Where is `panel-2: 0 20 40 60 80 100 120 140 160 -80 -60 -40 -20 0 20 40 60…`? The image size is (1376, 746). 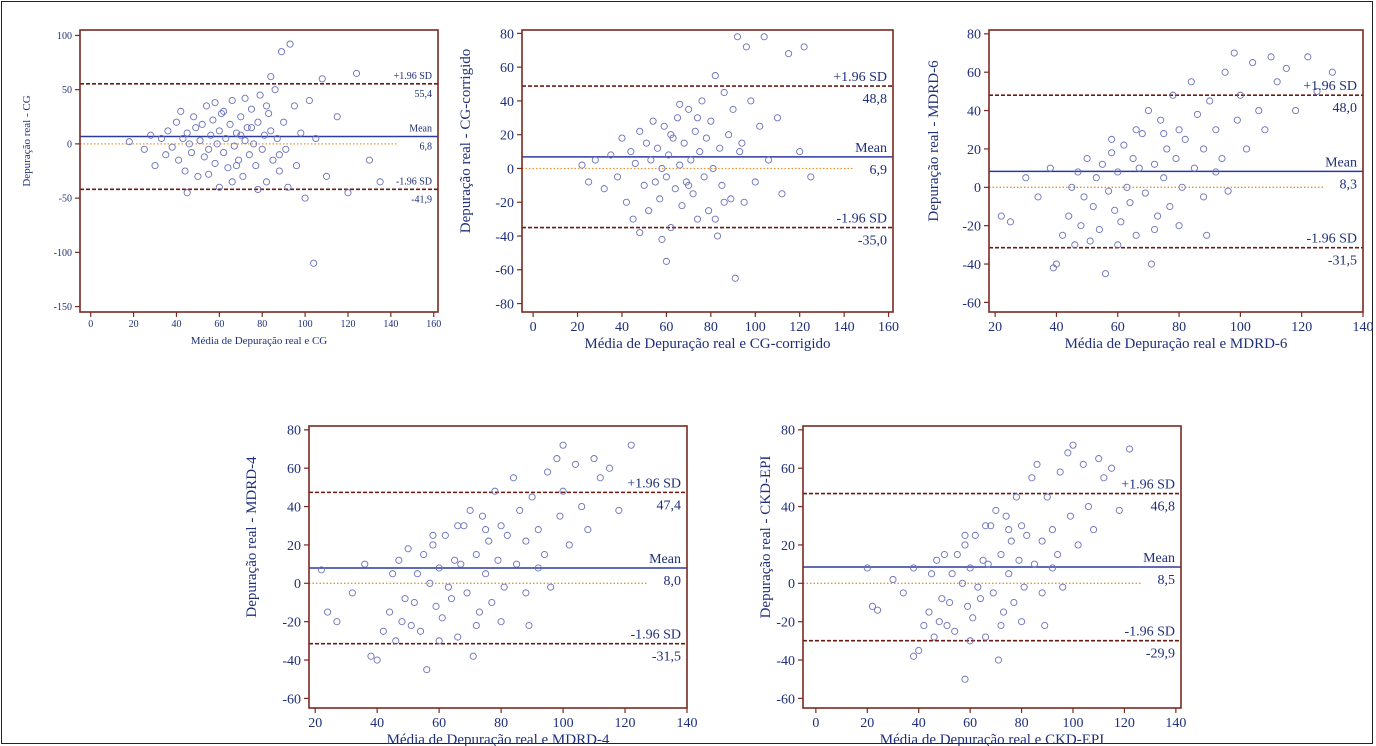 panel-2: 0 20 40 60 80 100 120 140 160 -80 -60 -40 -20 0 20 40 60… is located at coordinates (678, 189).